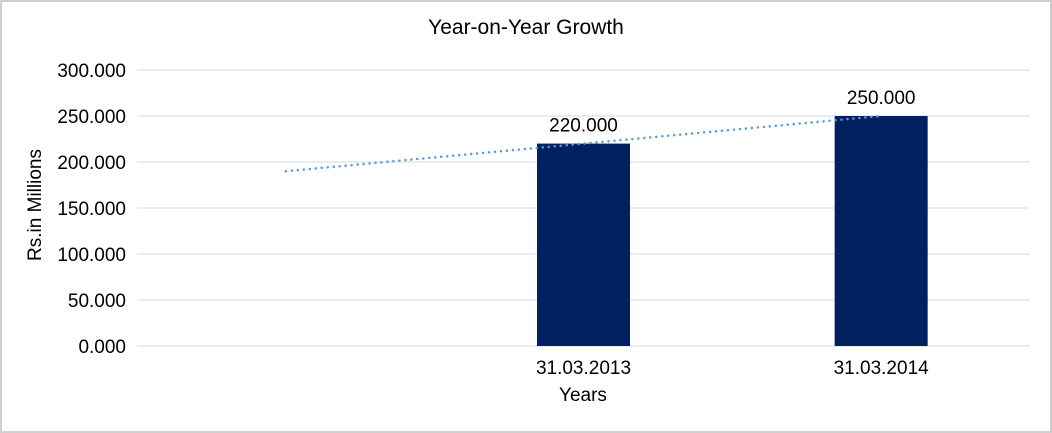  I want to click on y-tick-label: 200.000, so click(91, 163).